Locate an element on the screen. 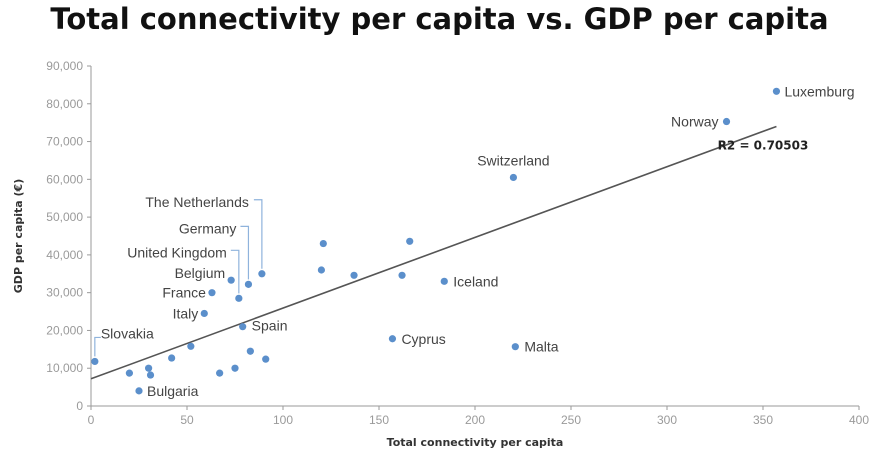  point-label: Slovakia is located at coordinates (127, 333).